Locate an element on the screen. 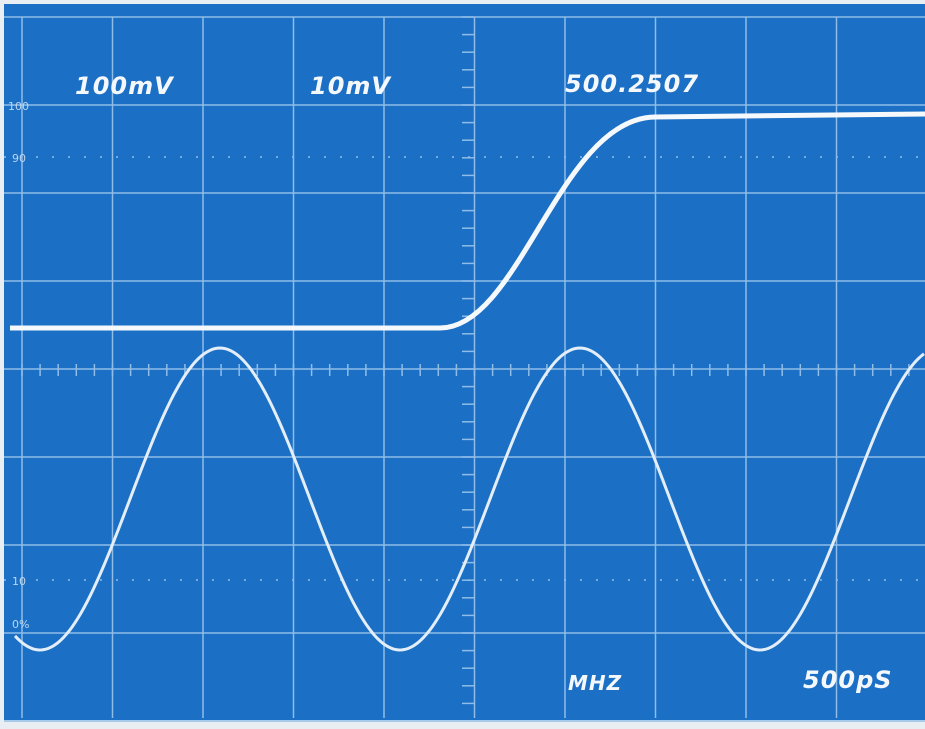 Image resolution: width=925 pixels, height=729 pixels. ch1-scale: 100mV is located at coordinates (125, 86).